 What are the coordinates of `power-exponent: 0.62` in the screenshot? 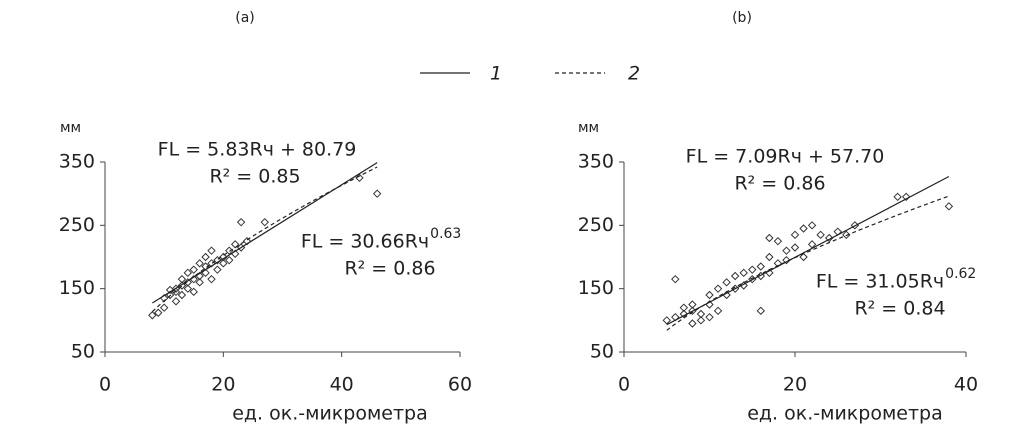 It's located at (960, 274).